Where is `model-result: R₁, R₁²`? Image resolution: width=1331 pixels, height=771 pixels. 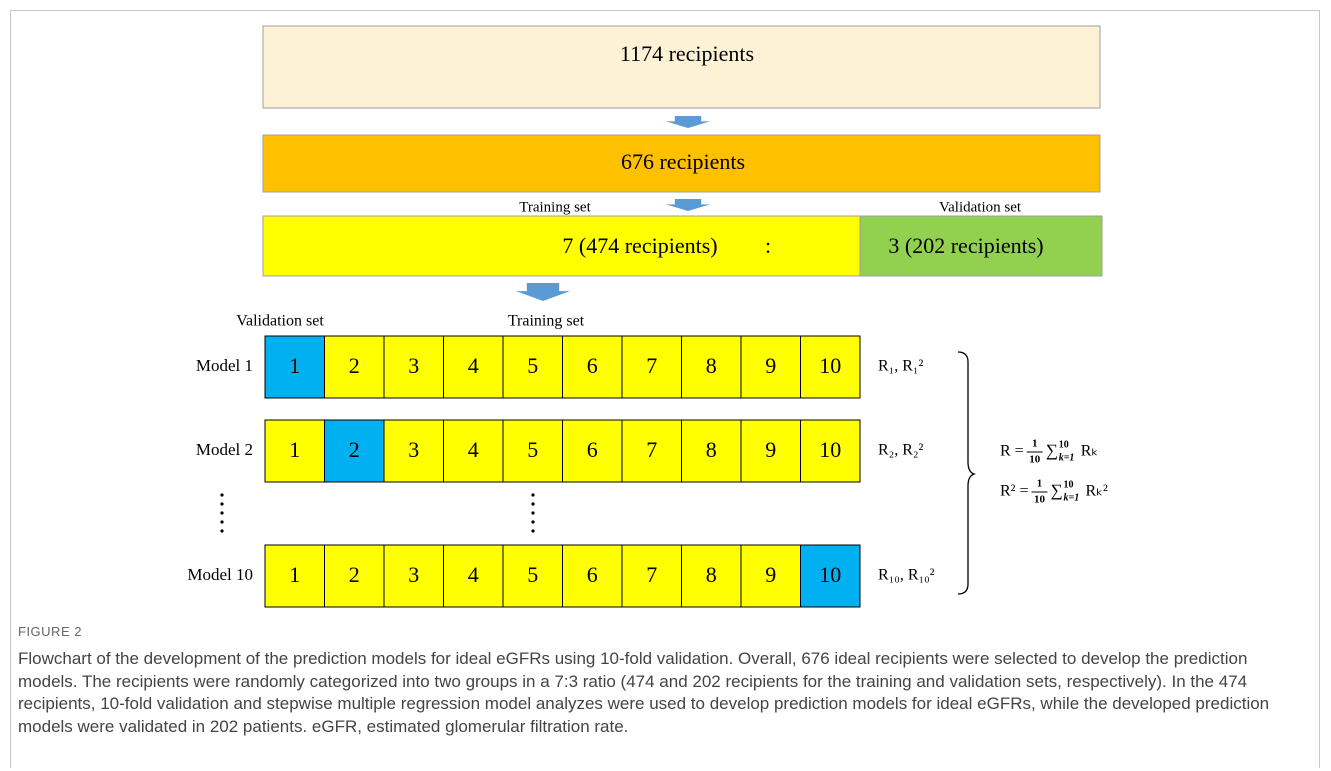
model-result: R₁, R₁² is located at coordinates (901, 366).